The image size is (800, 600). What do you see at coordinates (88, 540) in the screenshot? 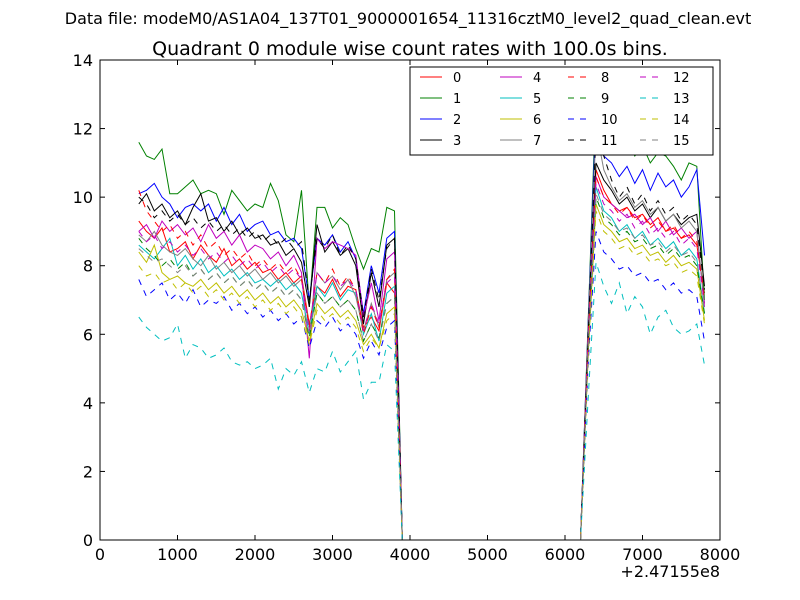
I see `y-tick-label: 0` at bounding box center [88, 540].